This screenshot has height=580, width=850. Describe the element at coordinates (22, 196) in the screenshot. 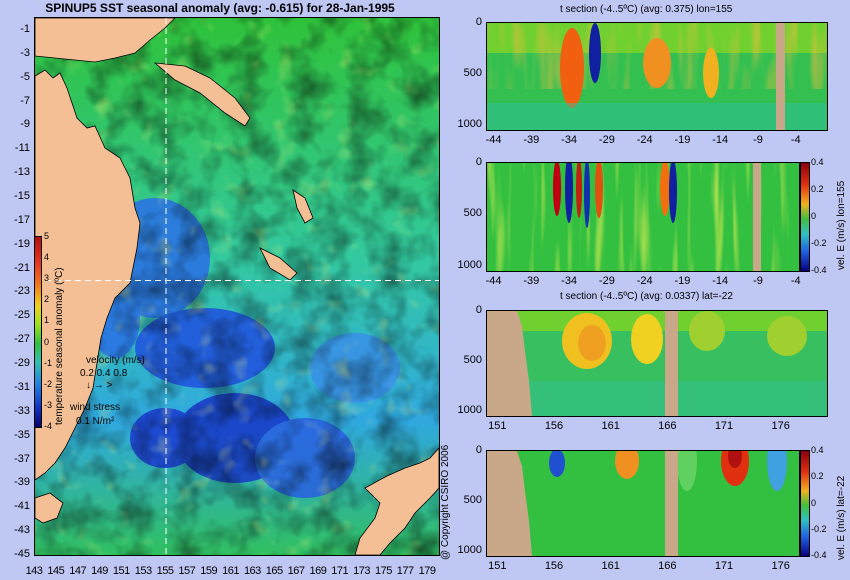

I see `map-y-tick-label: -15` at that location.